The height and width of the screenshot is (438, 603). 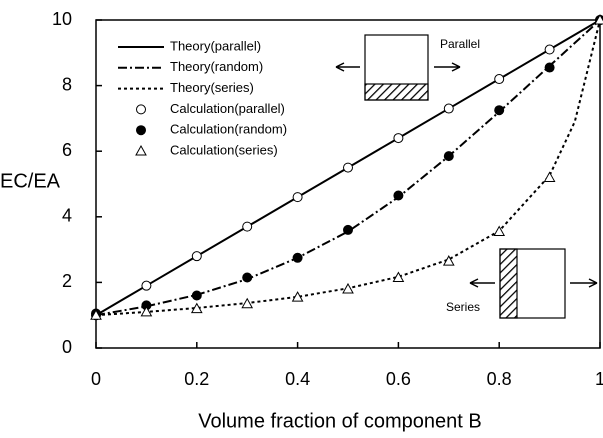 I want to click on y-tick-label: 2, so click(x=67, y=281).